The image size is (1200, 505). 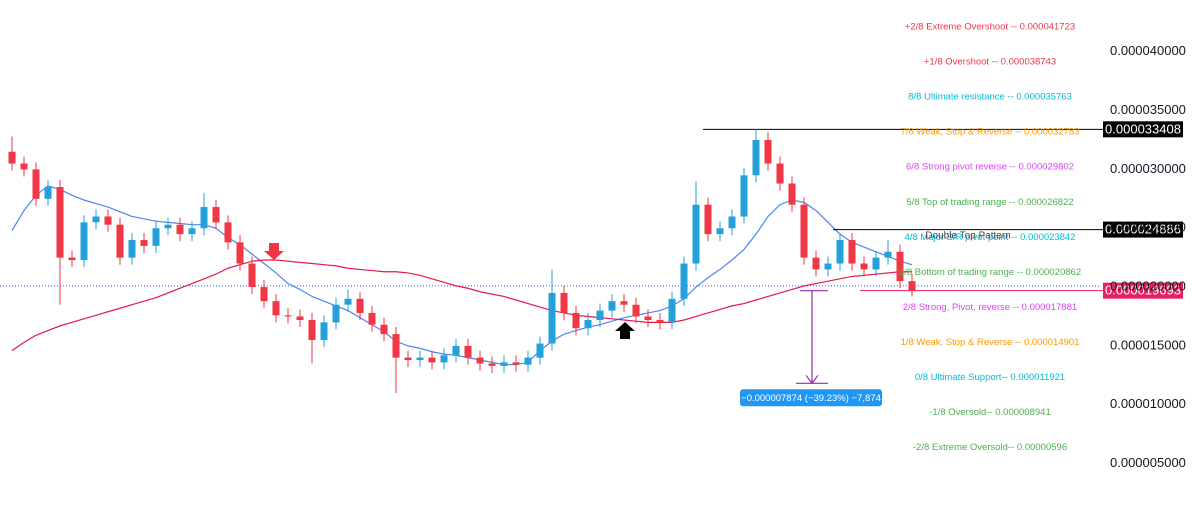 I want to click on y-tick-label: 0.000010000, so click(x=1148, y=403).